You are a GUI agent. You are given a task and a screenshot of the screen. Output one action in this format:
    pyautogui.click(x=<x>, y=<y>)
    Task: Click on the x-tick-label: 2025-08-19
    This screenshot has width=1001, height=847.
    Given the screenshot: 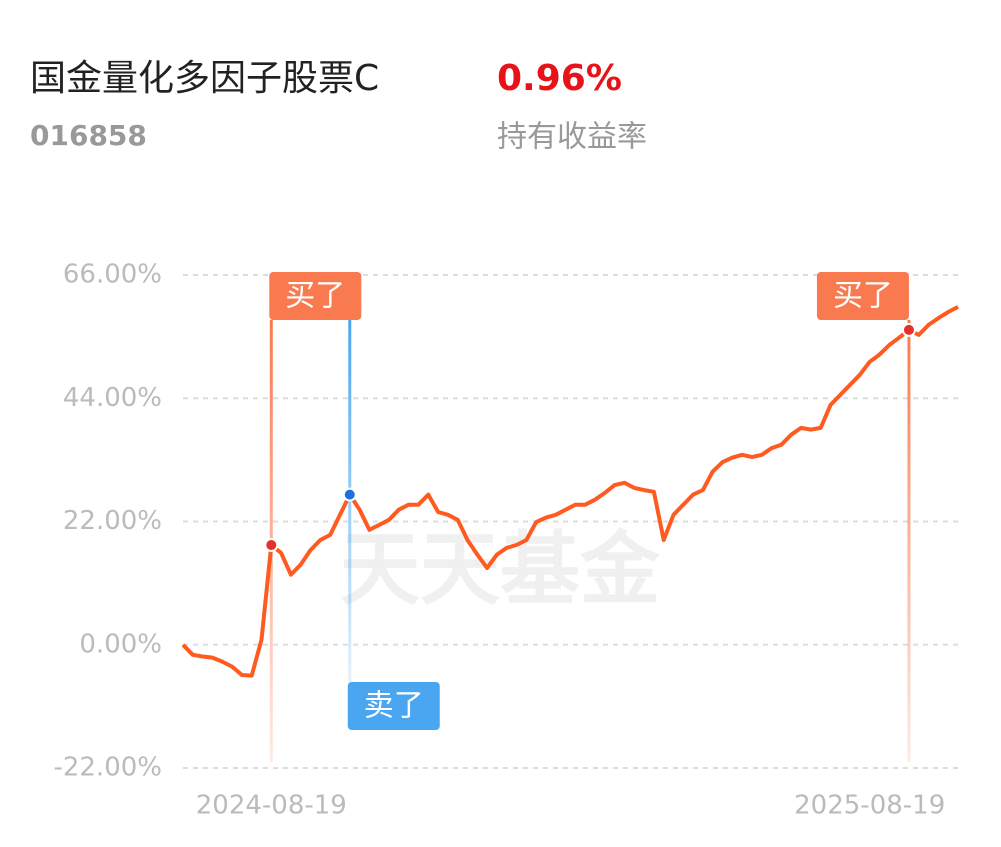 What is the action you would take?
    pyautogui.click(x=869, y=806)
    